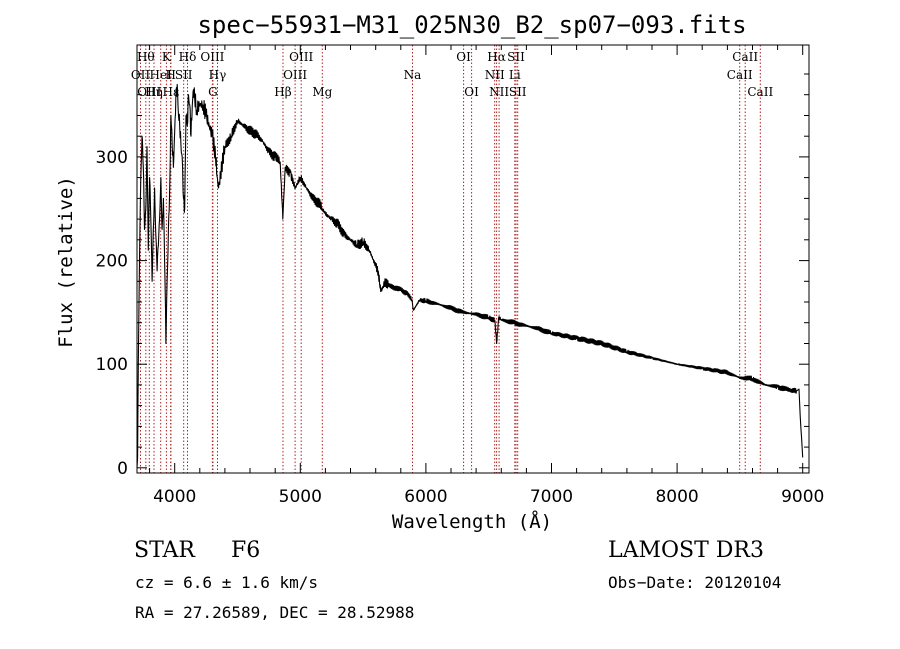 The height and width of the screenshot is (649, 900). Describe the element at coordinates (112, 158) in the screenshot. I see `y-tick-label: 300` at that location.